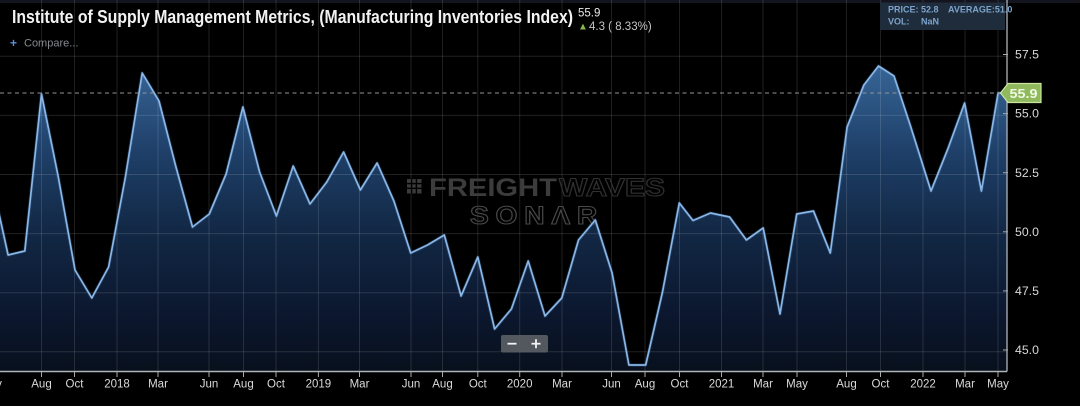 Image resolution: width=1080 pixels, height=406 pixels. What do you see at coordinates (117, 385) in the screenshot?
I see `svg-text: 2018` at bounding box center [117, 385].